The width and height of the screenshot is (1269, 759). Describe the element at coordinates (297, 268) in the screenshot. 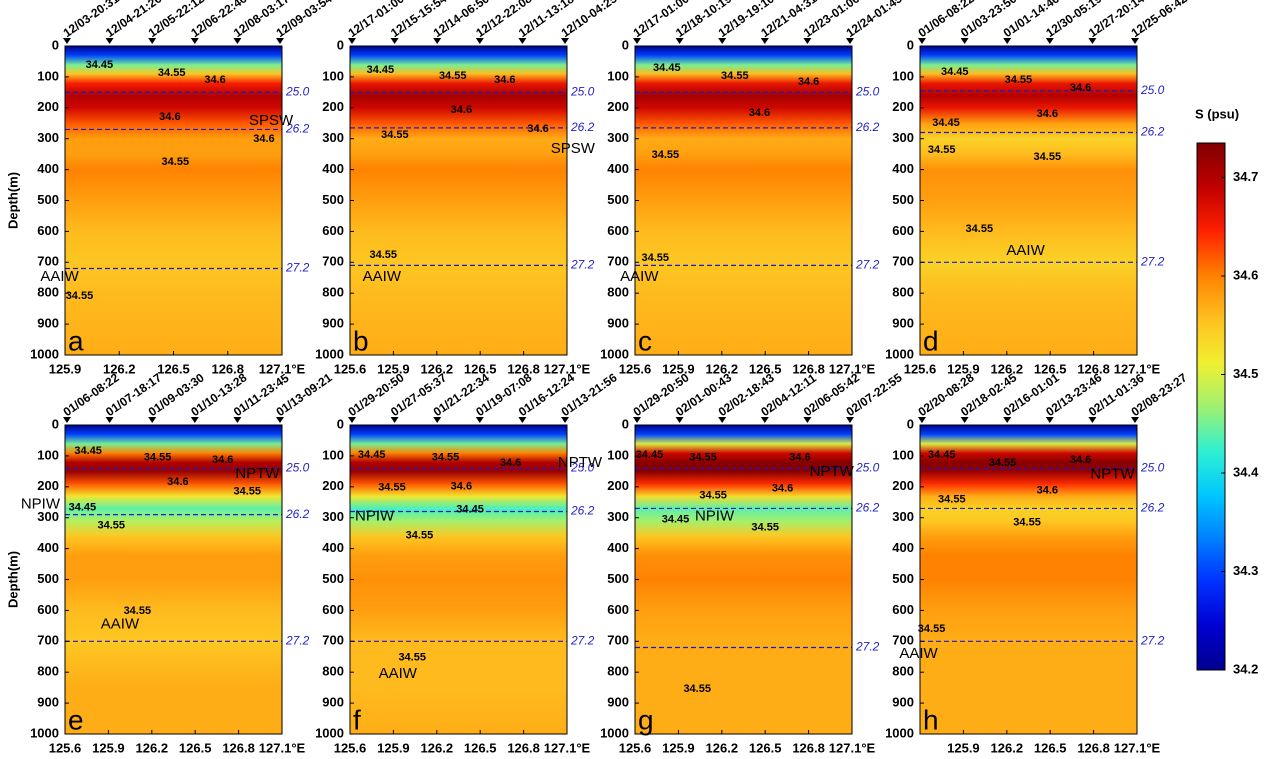

I see `isopycnal-label: 27.2` at that location.